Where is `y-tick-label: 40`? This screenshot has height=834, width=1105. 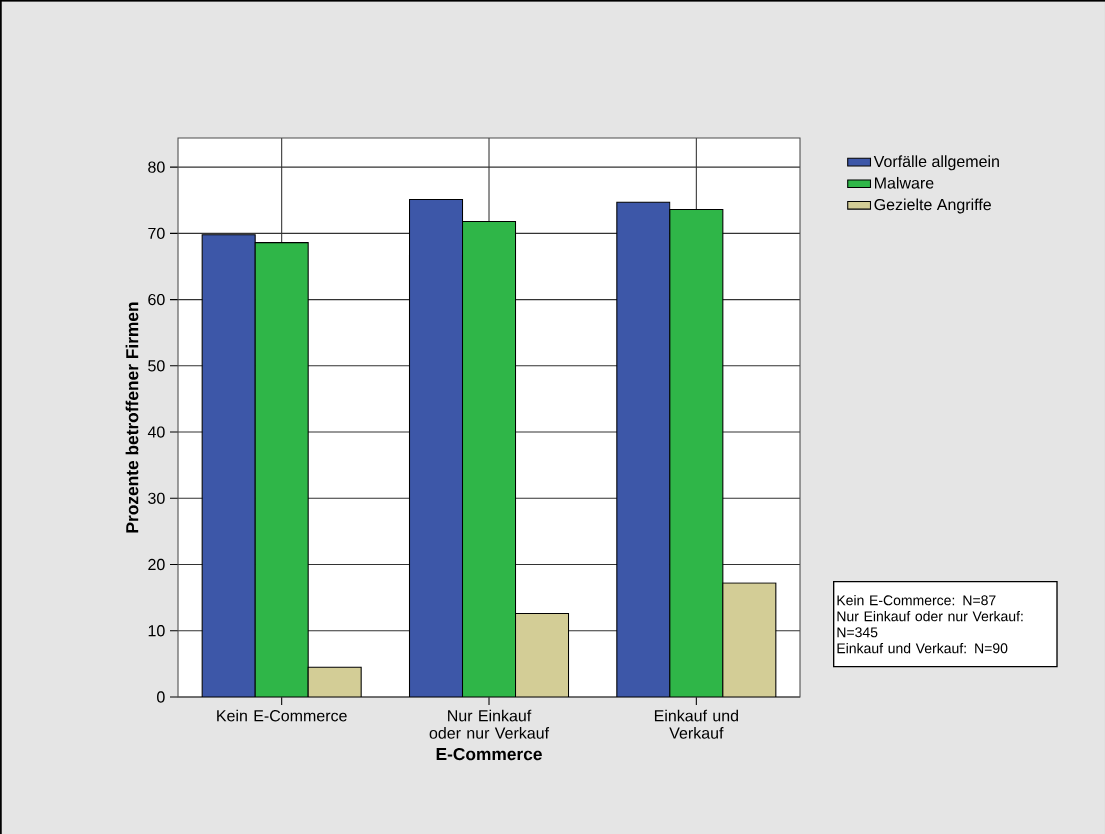
y-tick-label: 40 is located at coordinates (156, 432).